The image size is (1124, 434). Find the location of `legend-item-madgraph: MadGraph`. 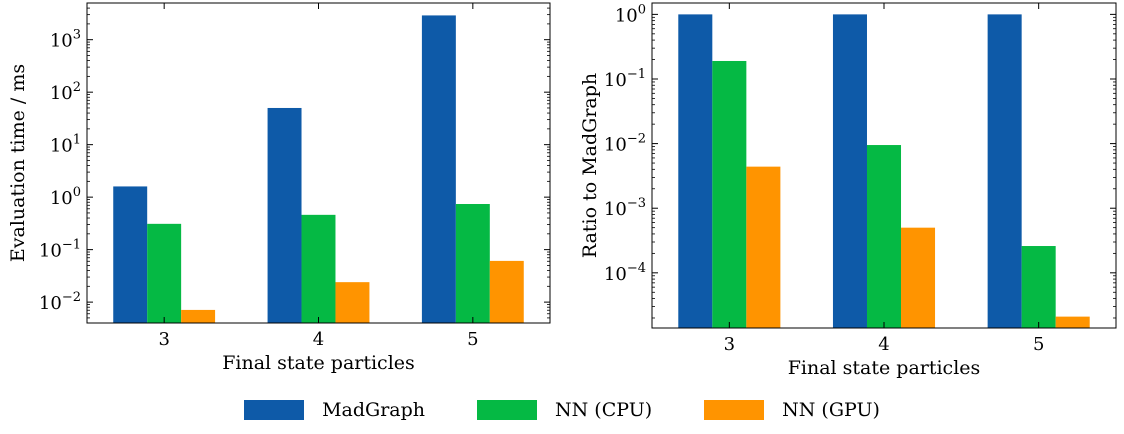

legend-item-madgraph: MadGraph is located at coordinates (334, 410).